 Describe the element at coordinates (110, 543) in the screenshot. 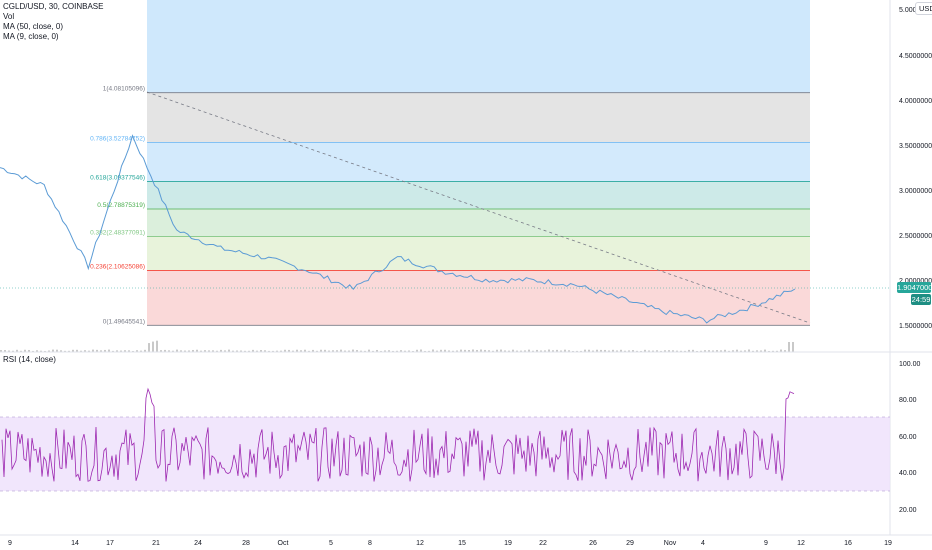

I see `time-tick-label: 17` at that location.